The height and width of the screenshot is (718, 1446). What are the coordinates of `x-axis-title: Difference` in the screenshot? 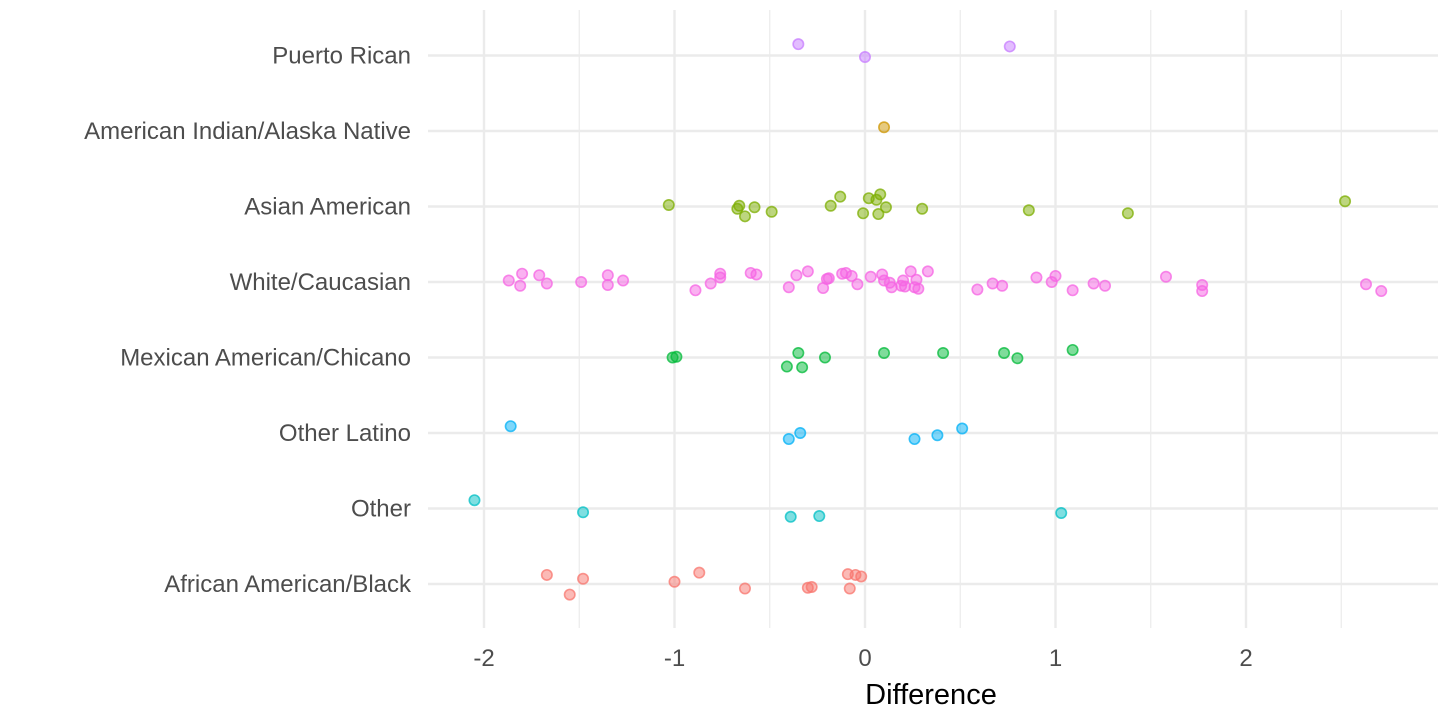 It's located at (931, 695).